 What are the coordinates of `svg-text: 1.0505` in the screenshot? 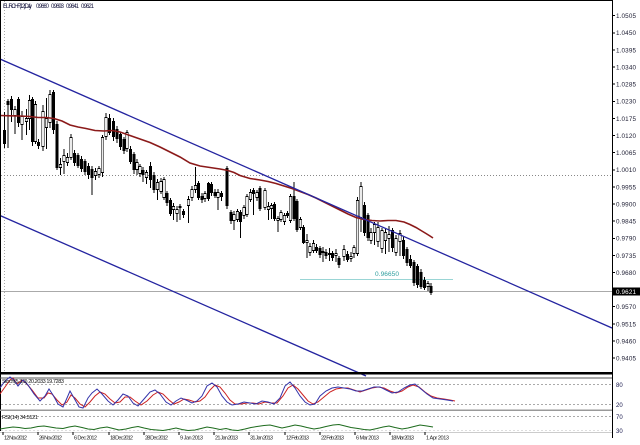 It's located at (626, 16).